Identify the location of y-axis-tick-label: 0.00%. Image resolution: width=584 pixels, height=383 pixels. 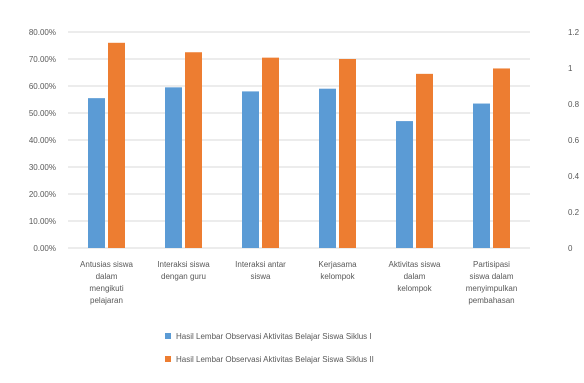
(44, 248).